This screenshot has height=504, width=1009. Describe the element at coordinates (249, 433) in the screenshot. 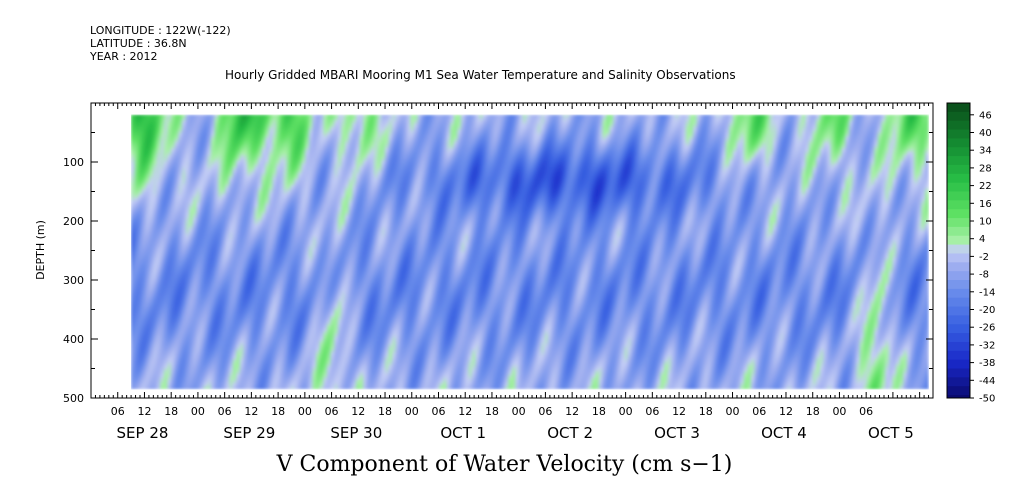

I see `x-date-label: SEP 29` at that location.